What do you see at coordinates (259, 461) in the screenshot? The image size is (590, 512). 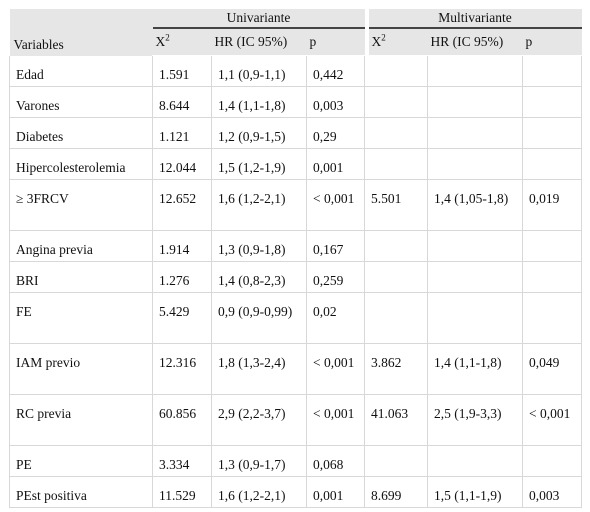 I see `cell-u-hr: 1,3 (0,9-1,7)` at bounding box center [259, 461].